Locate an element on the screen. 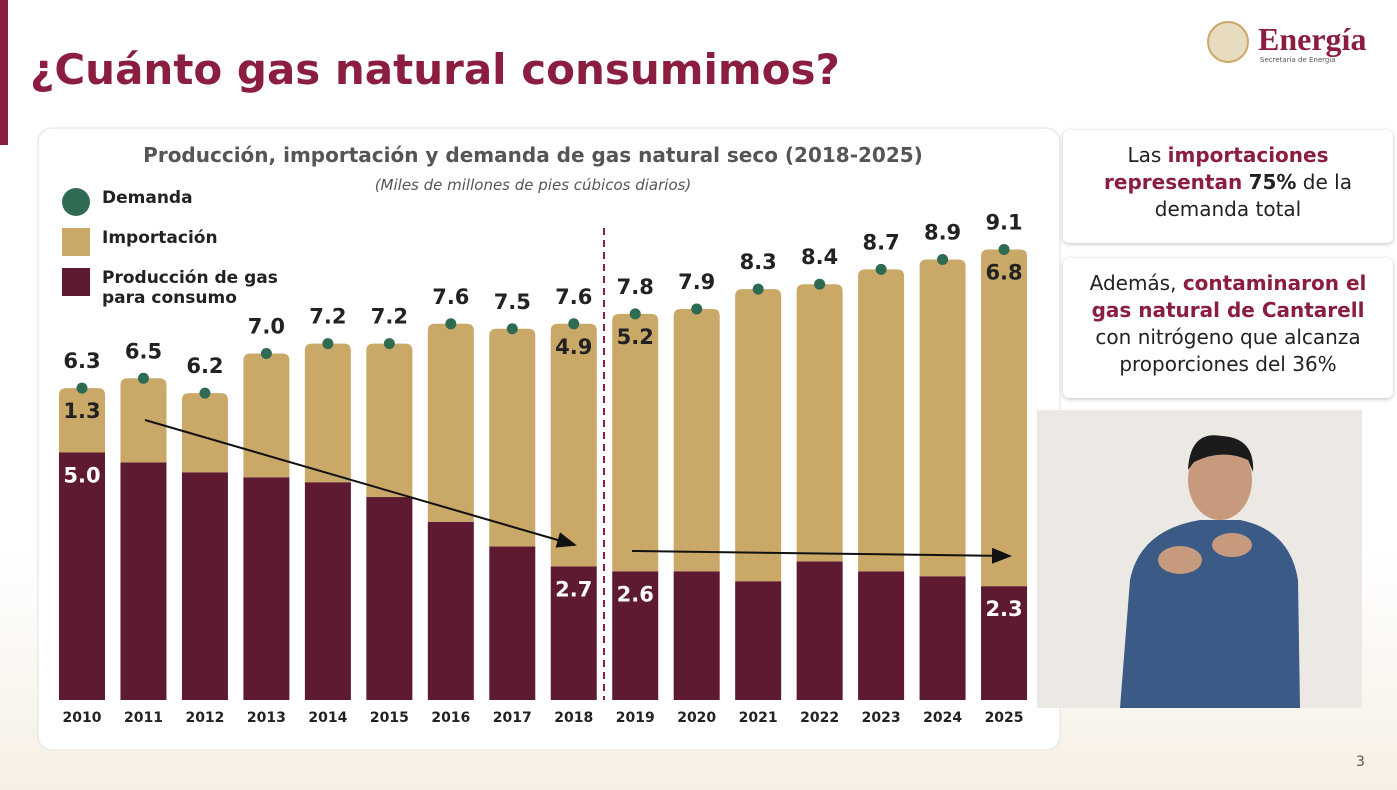  data-label: 8.7 is located at coordinates (881, 242).